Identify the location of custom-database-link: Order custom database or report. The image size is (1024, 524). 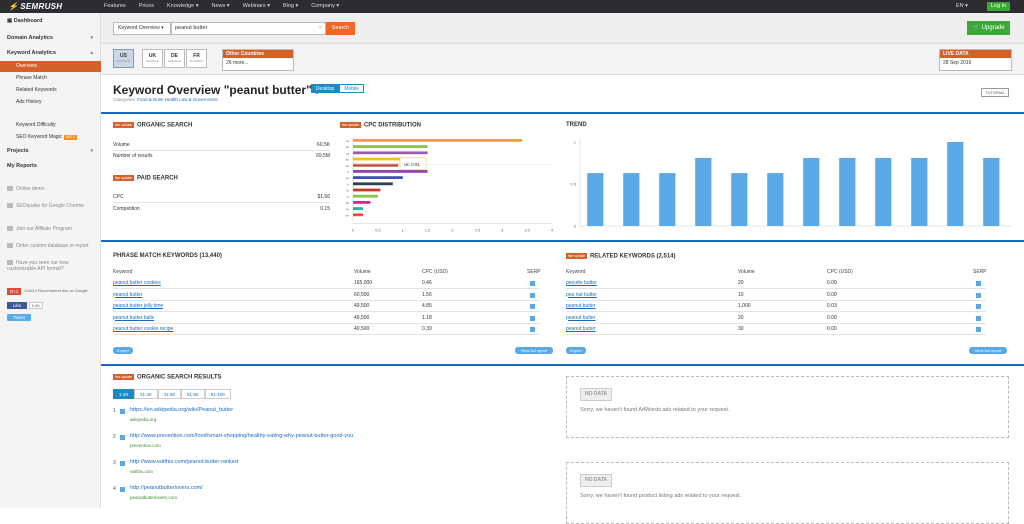
(53, 246).